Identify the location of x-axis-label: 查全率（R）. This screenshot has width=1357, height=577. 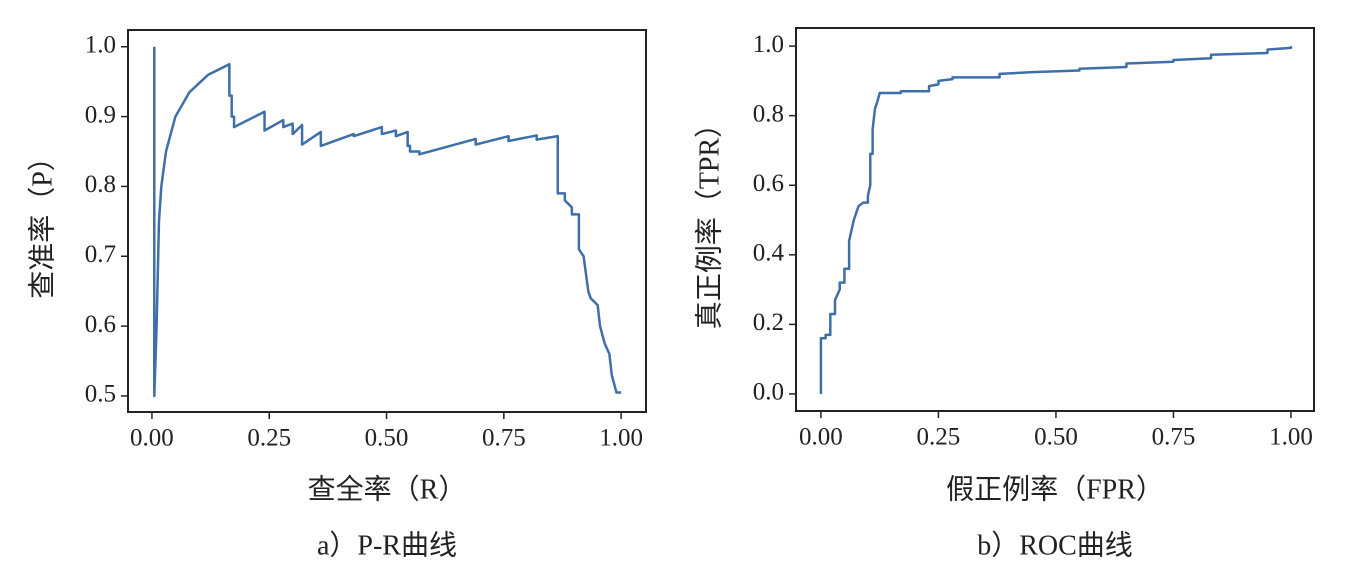
(387, 489).